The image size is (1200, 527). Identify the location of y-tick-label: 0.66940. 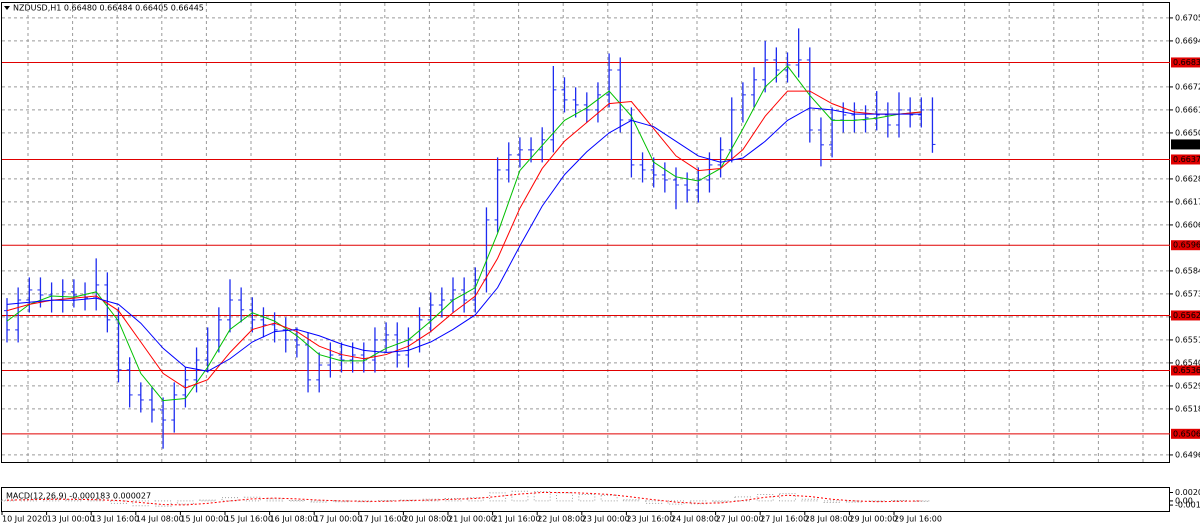
(1187, 40).